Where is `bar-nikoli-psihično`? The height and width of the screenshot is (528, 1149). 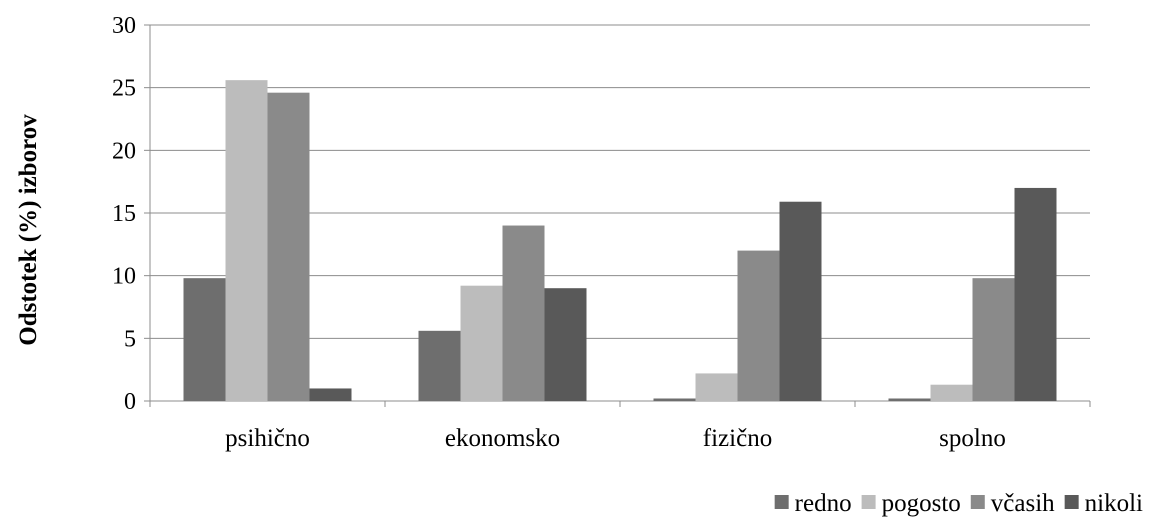 bar-nikoli-psihično is located at coordinates (330, 394).